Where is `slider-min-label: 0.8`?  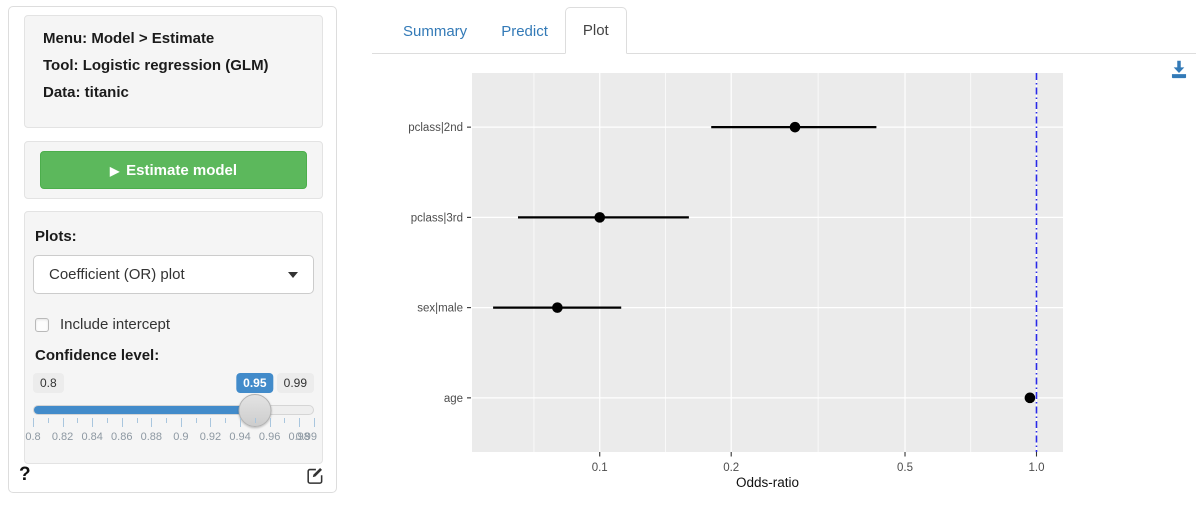
slider-min-label: 0.8 is located at coordinates (48, 383).